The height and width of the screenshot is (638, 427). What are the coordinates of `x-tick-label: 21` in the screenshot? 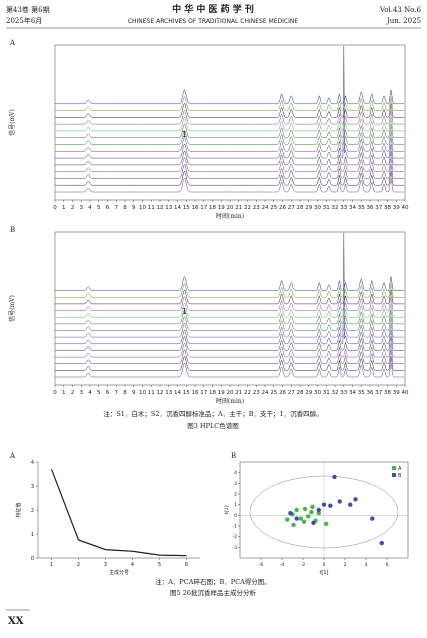 It's located at (238, 393).